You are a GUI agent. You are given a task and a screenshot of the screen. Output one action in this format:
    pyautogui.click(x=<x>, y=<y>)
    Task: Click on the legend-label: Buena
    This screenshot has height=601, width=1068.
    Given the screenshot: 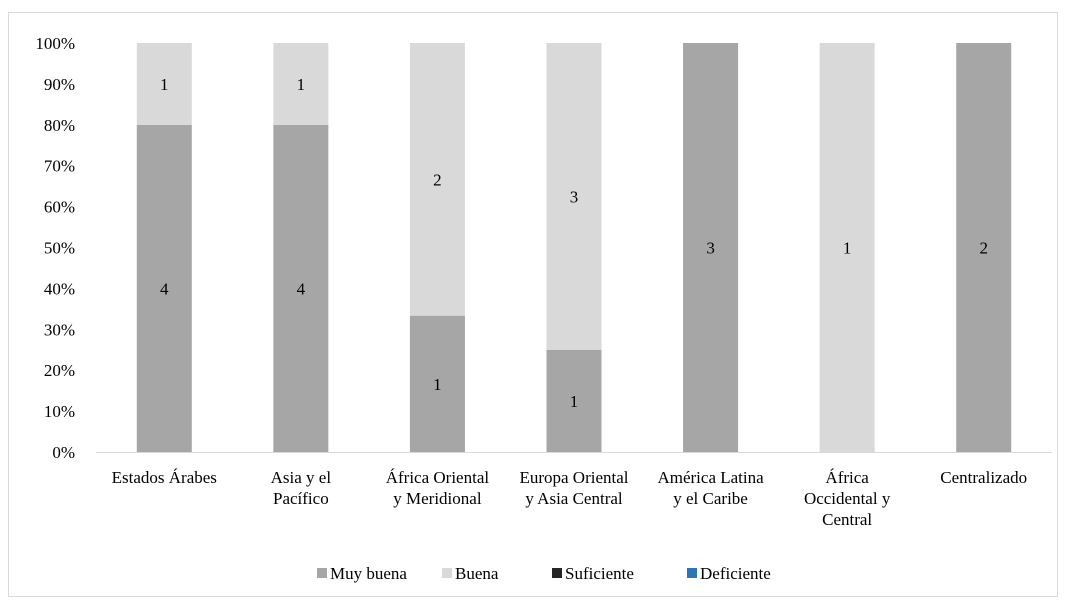 What is the action you would take?
    pyautogui.click(x=477, y=573)
    